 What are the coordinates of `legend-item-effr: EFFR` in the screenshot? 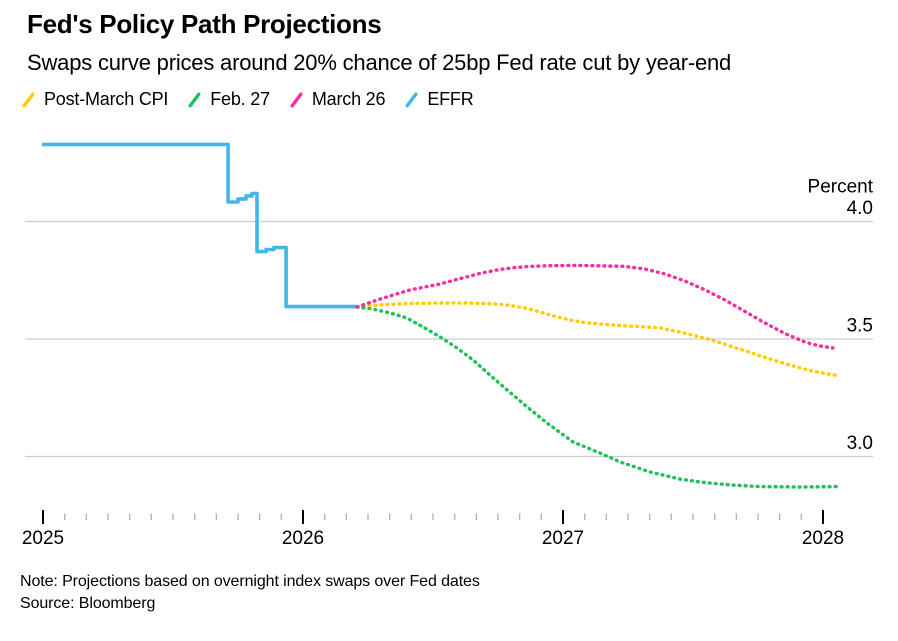 It's located at (439, 99).